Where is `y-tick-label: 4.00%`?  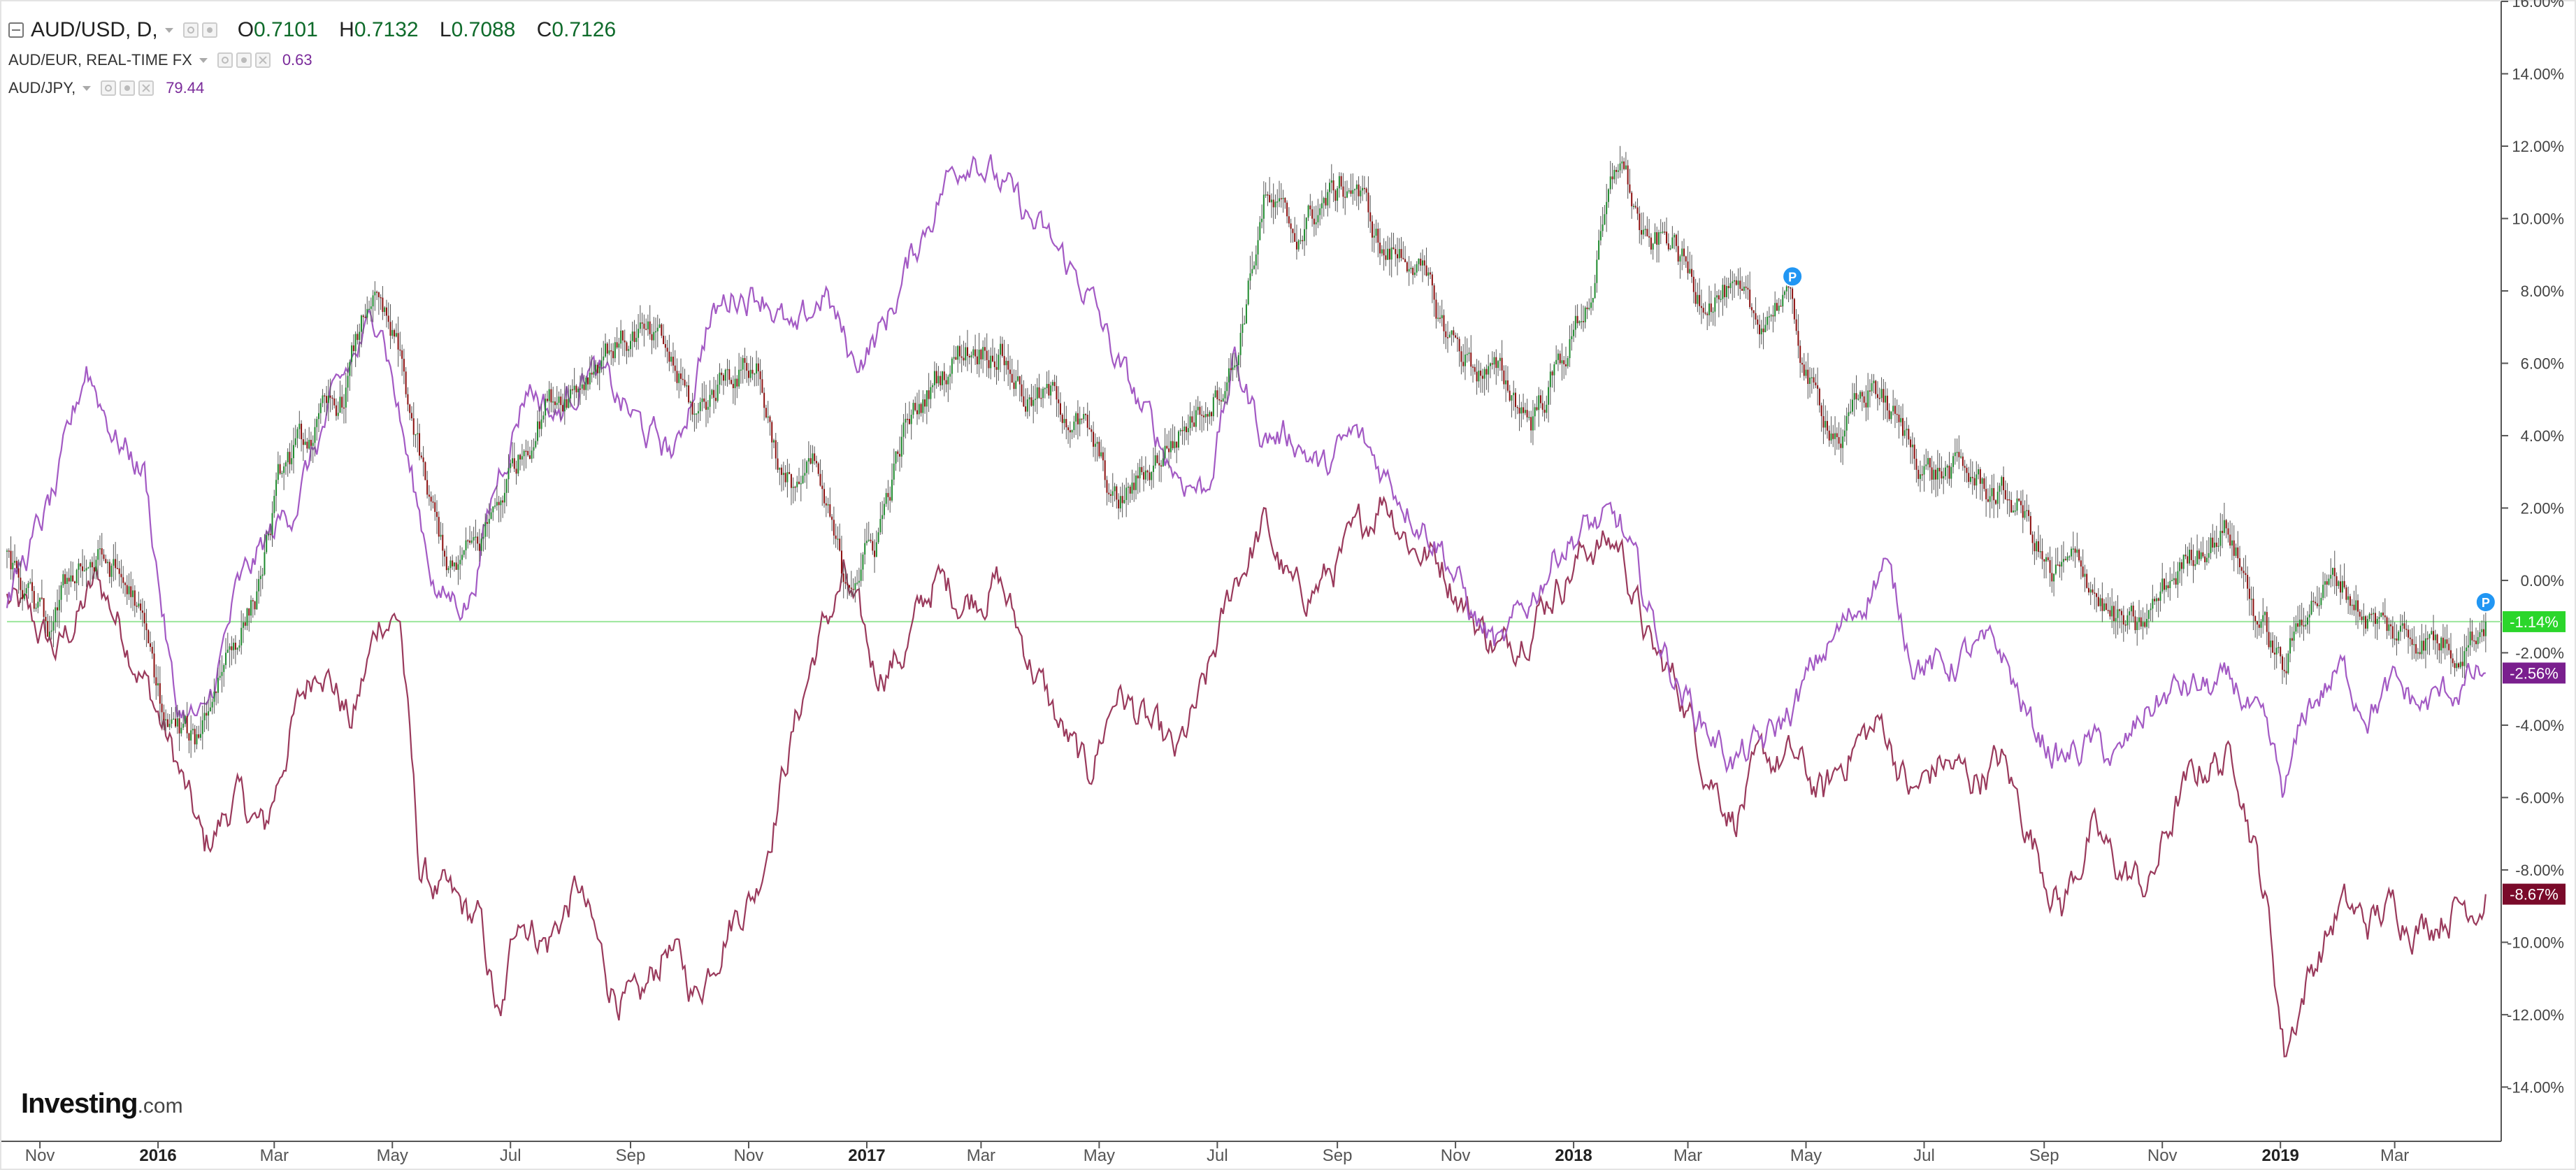 y-tick-label: 4.00% is located at coordinates (2542, 436).